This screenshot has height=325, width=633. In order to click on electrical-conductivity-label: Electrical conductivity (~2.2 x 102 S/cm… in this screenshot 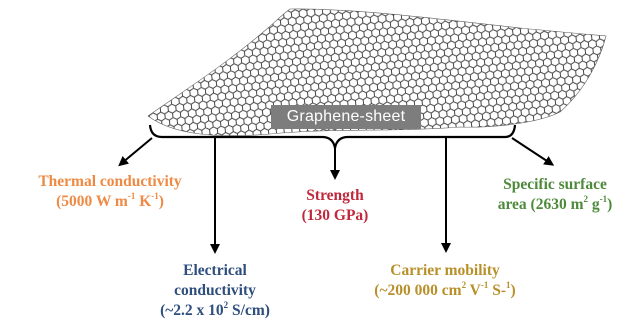, I will do `click(215, 291)`.